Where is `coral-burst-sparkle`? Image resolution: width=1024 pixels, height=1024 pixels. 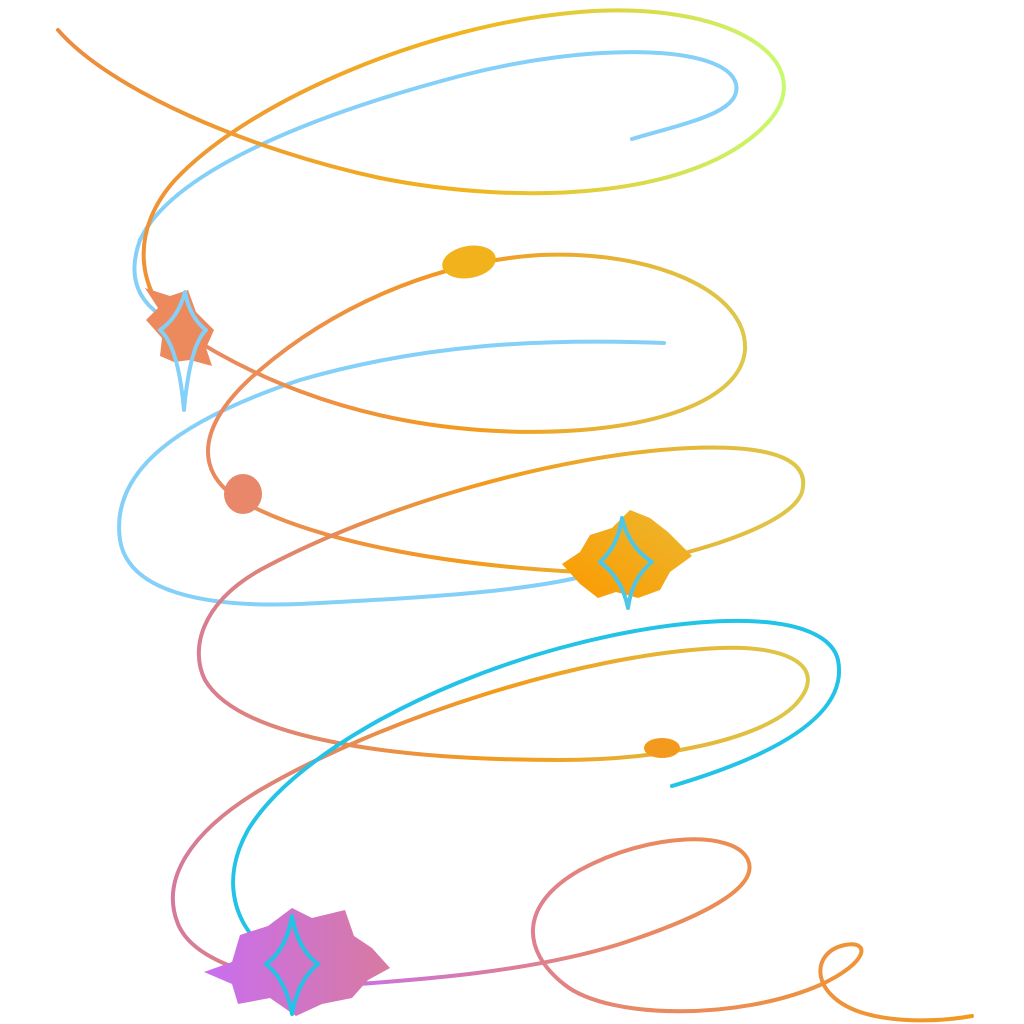 coral-burst-sparkle is located at coordinates (179, 350).